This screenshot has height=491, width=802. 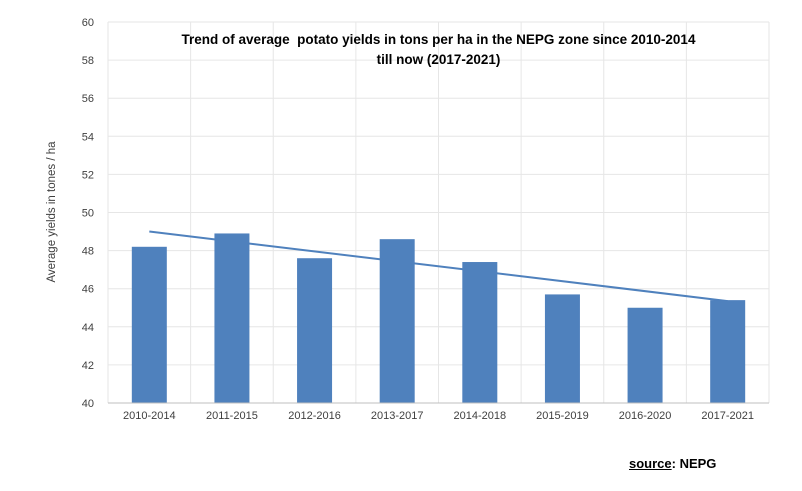 What do you see at coordinates (88, 290) in the screenshot?
I see `y-tick-label: 46` at bounding box center [88, 290].